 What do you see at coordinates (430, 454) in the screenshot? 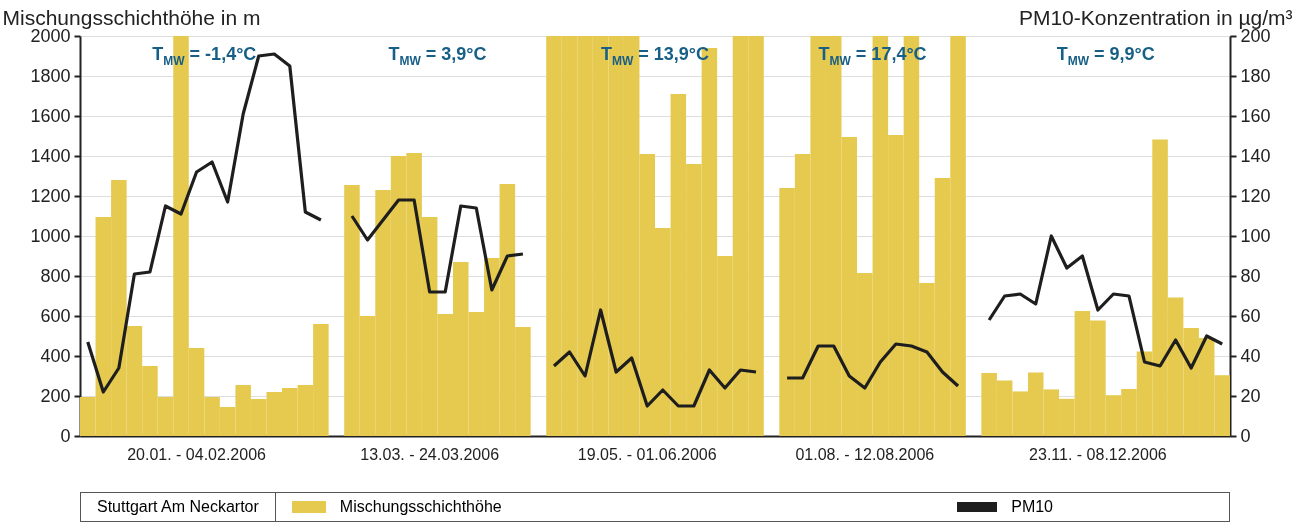
I see `x-tick-label: 13.03. - 24.03.2006` at bounding box center [430, 454].